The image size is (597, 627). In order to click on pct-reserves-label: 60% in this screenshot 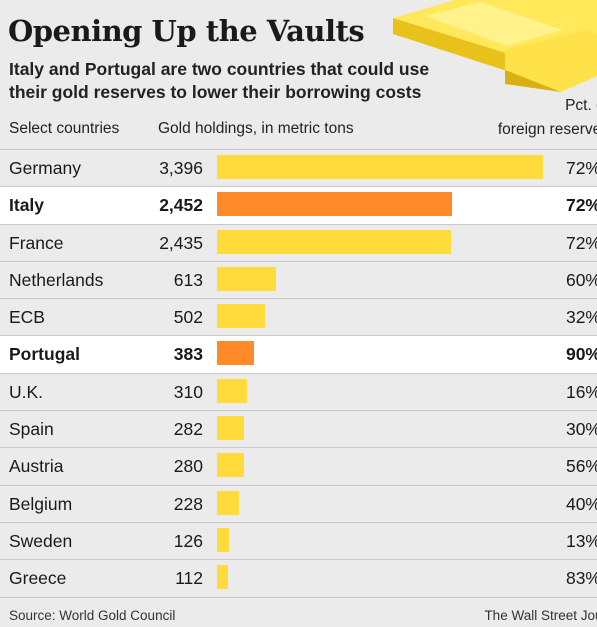, I will do `click(581, 279)`.